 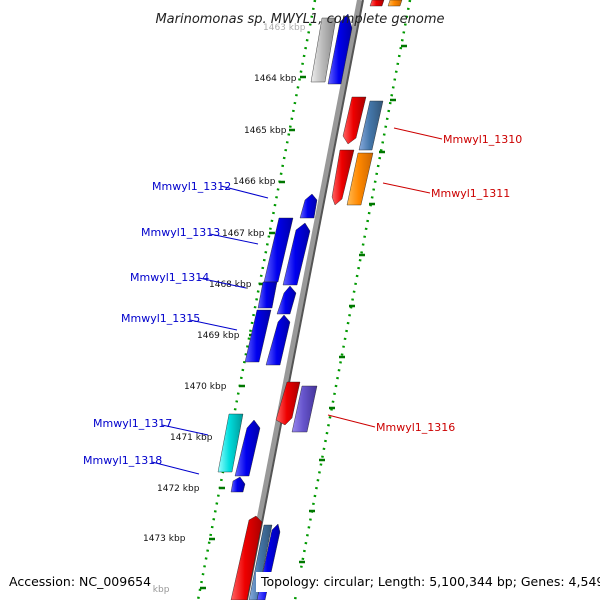 What do you see at coordinates (340, 49) in the screenshot?
I see `gene-blue-top` at bounding box center [340, 49].